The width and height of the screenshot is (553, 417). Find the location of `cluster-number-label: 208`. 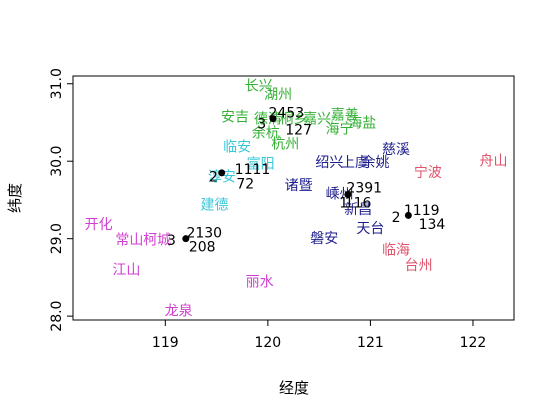

cluster-number-label: 208 is located at coordinates (202, 247).